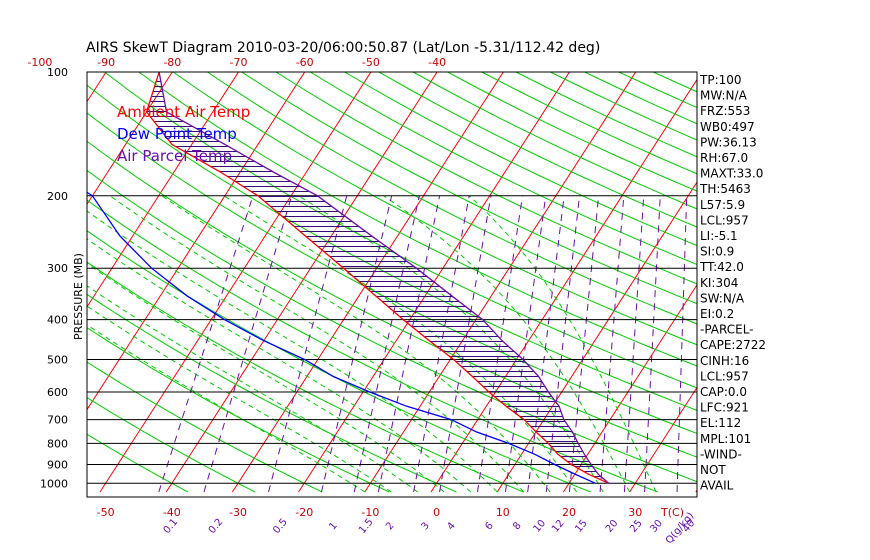 The height and width of the screenshot is (560, 870). I want to click on bottom-temp-tick-label: 20, so click(569, 512).